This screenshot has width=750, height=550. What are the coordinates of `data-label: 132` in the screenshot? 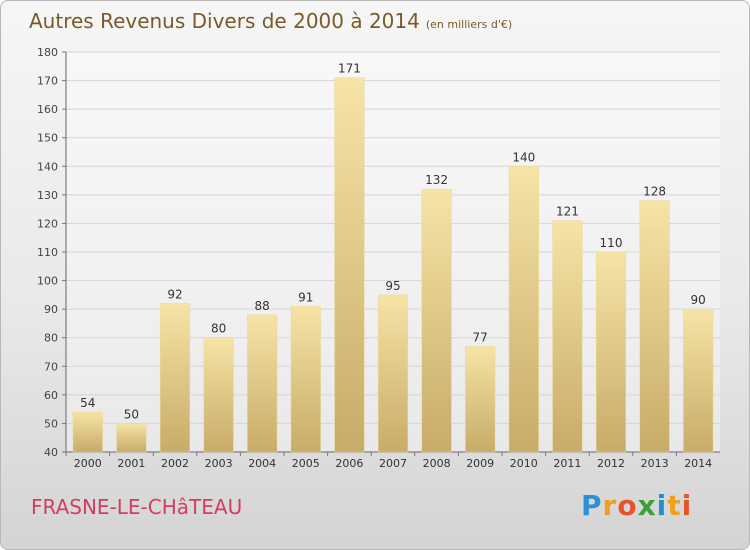 It's located at (436, 180).